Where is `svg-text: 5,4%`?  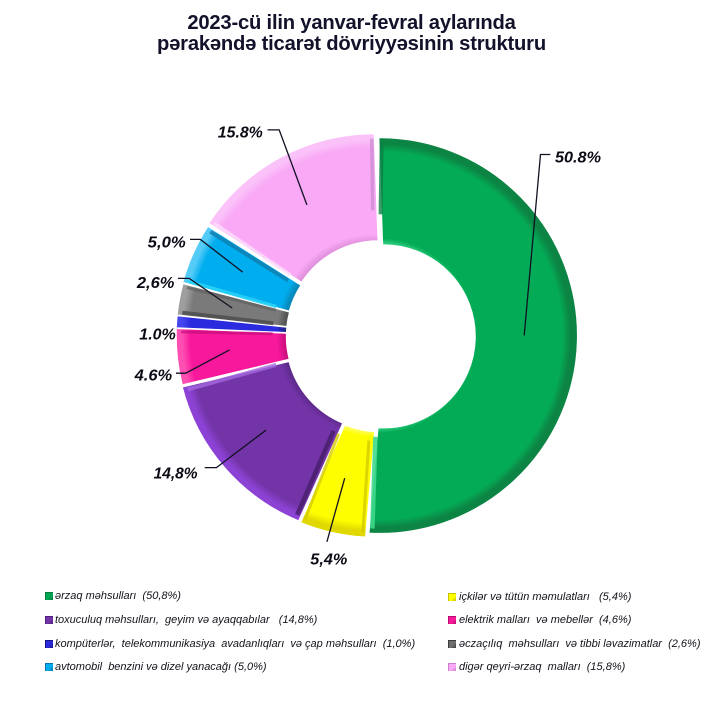
svg-text: 5,4% is located at coordinates (328, 560).